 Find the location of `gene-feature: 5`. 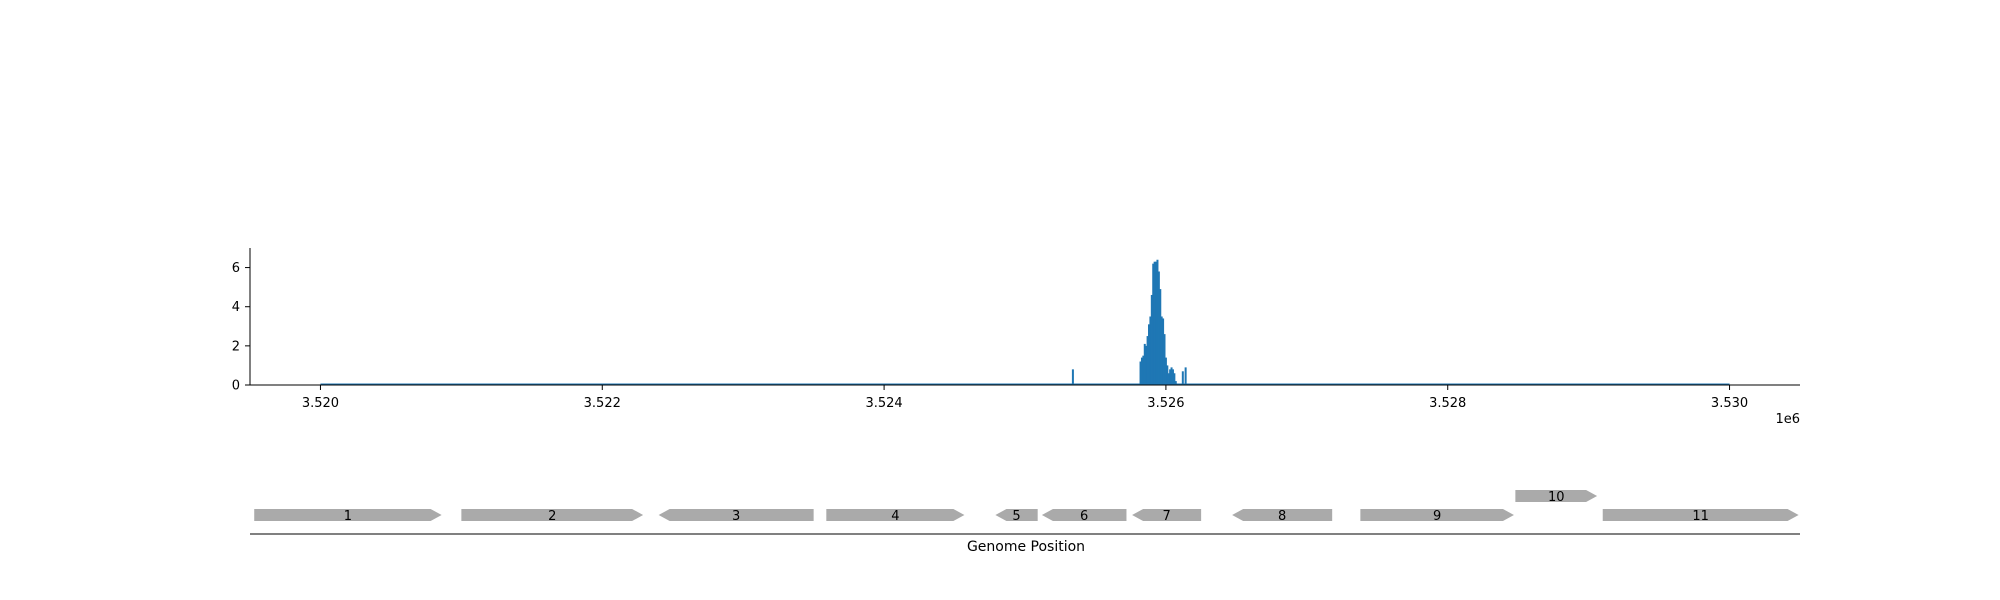

gene-feature: 5 is located at coordinates (1016, 516).